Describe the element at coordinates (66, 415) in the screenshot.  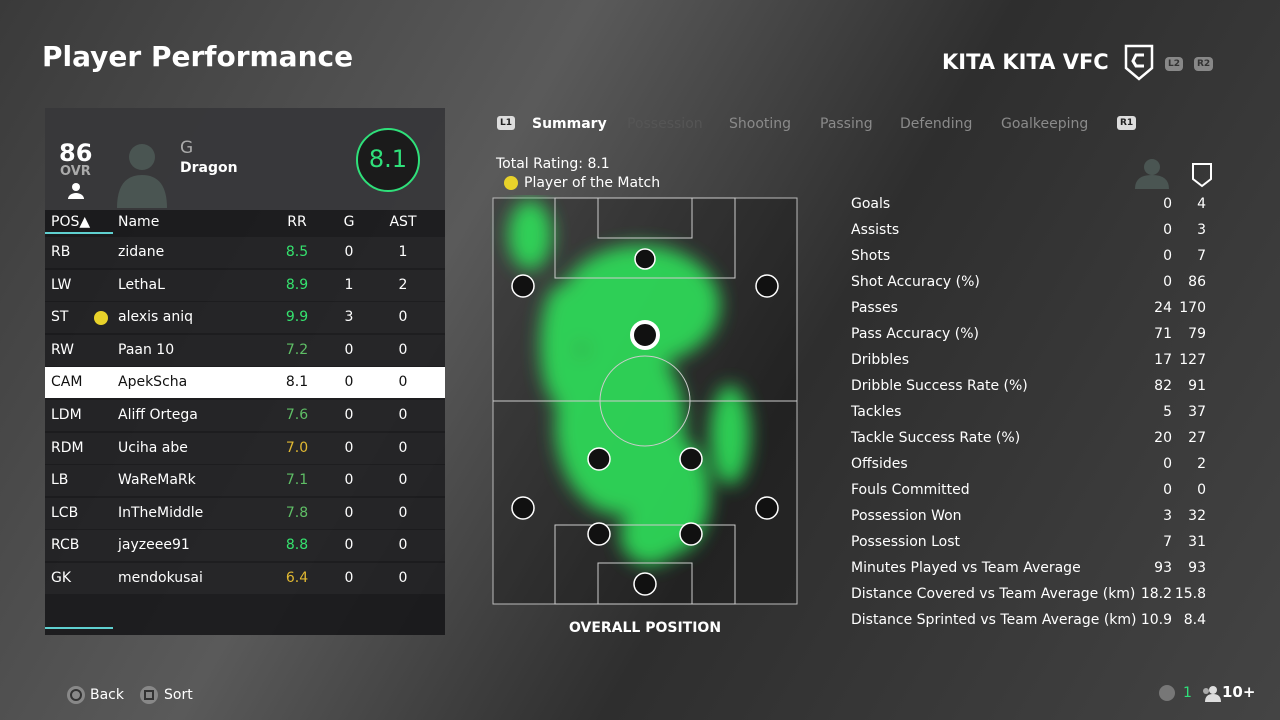
I see `pos: LDM` at that location.